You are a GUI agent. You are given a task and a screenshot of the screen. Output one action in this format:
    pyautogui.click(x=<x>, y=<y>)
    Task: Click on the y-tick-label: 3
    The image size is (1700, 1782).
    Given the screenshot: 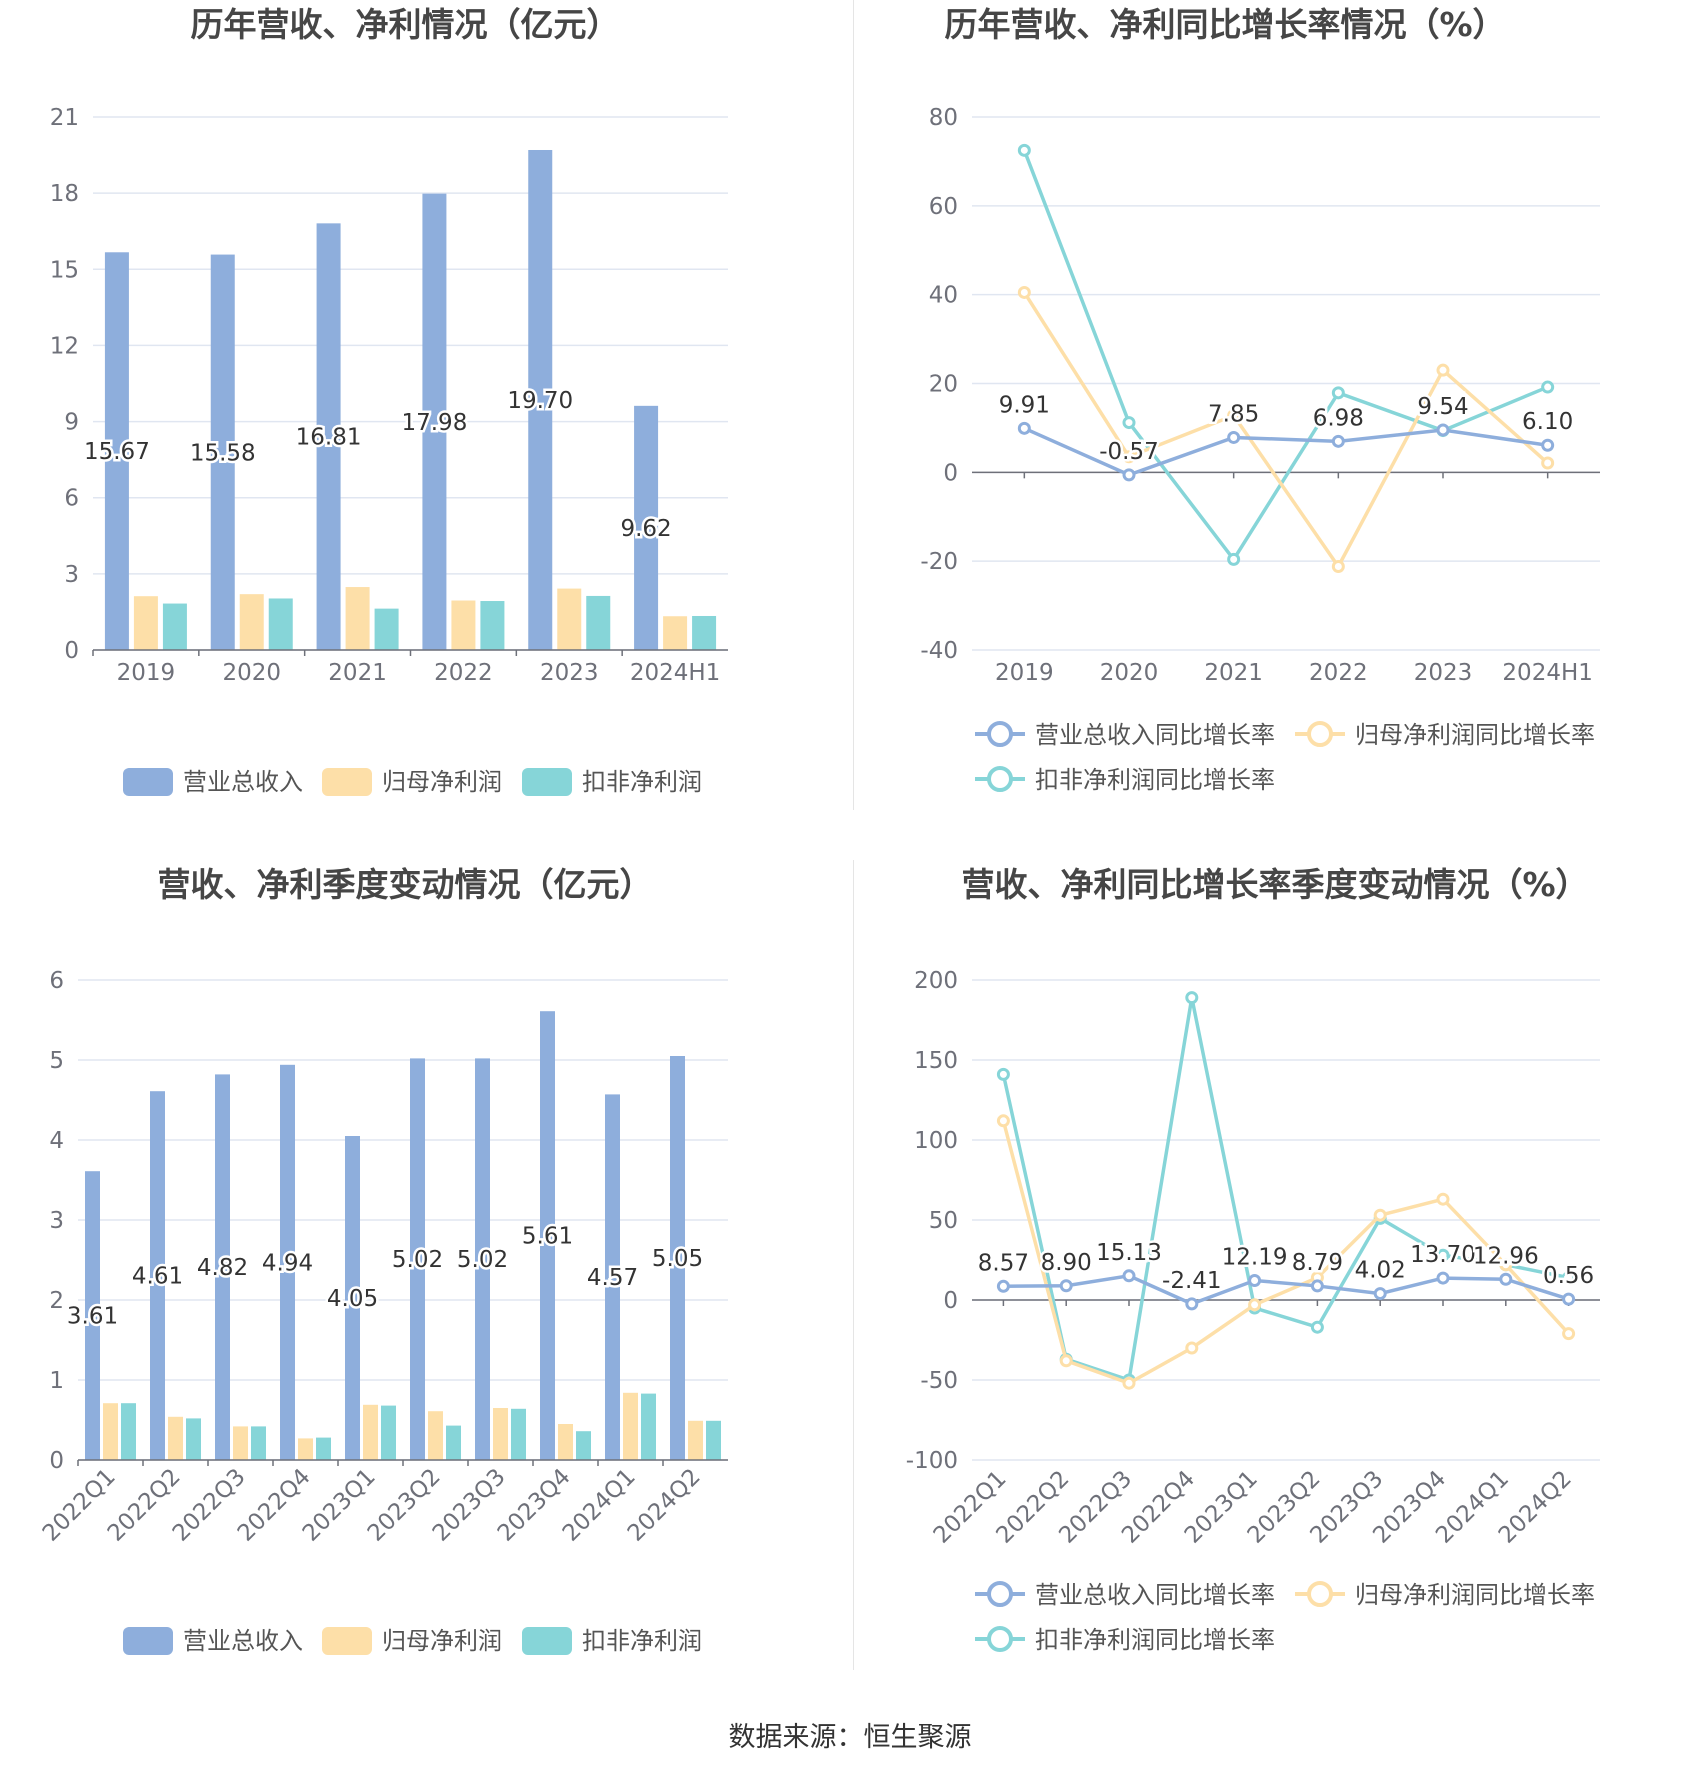 What is the action you would take?
    pyautogui.click(x=56, y=1221)
    